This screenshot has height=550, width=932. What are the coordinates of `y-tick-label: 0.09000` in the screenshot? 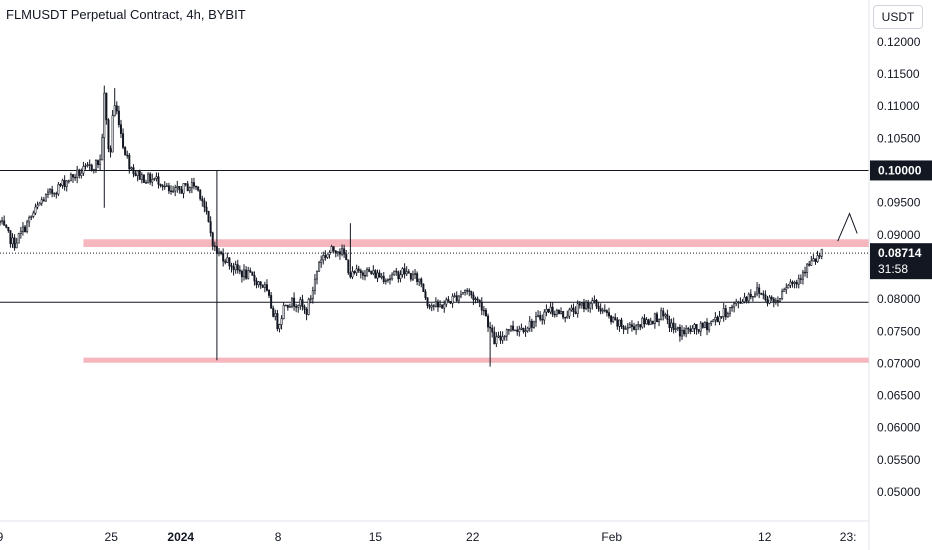 It's located at (899, 235).